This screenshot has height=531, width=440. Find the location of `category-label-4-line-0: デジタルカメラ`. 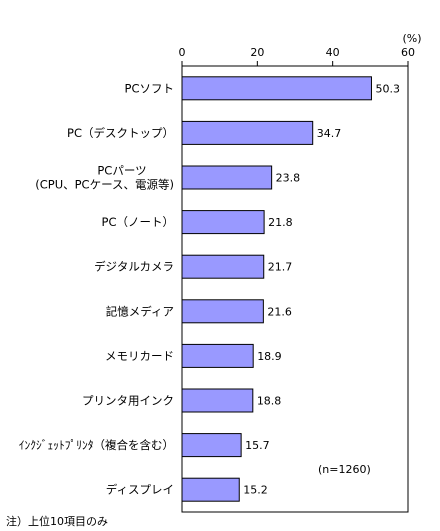

category-label-4-line-0: デジタルカメラ is located at coordinates (134, 267).